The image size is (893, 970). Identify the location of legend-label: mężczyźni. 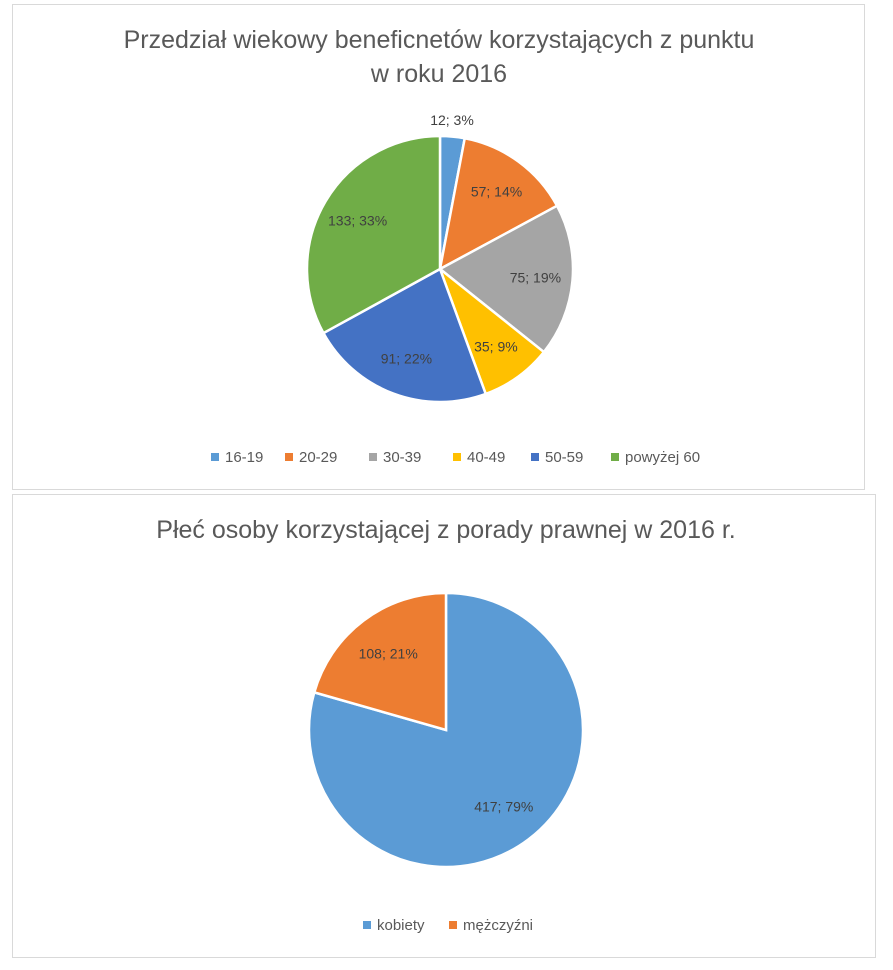
(498, 925).